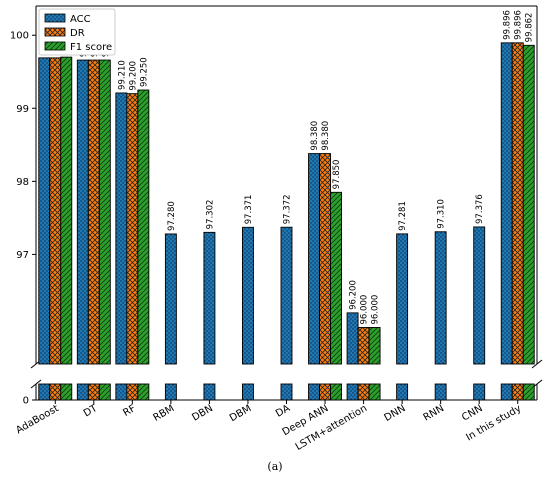 This screenshot has width=550, height=478. What do you see at coordinates (480, 209) in the screenshot?
I see `data-label: 97.376` at bounding box center [480, 209].